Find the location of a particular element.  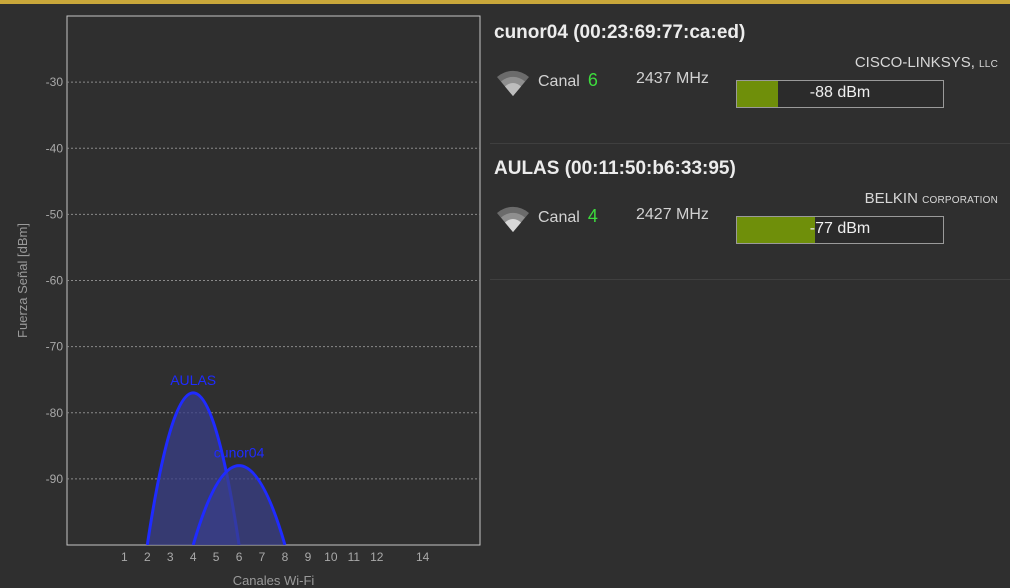

series-label: AULAS is located at coordinates (193, 380).